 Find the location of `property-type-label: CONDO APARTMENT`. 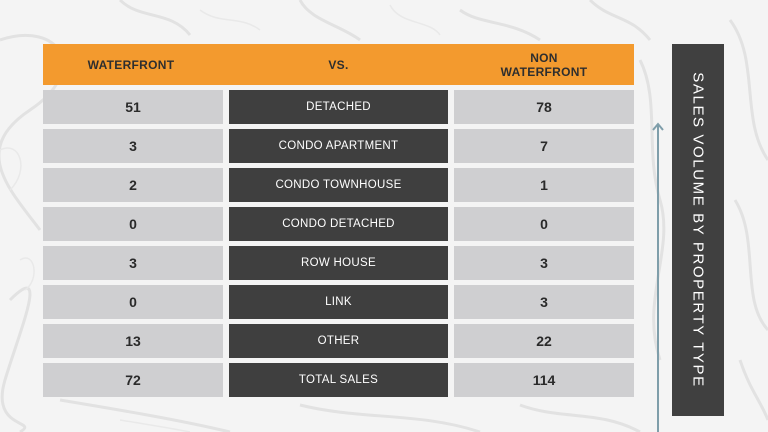

property-type-label: CONDO APARTMENT is located at coordinates (338, 146).